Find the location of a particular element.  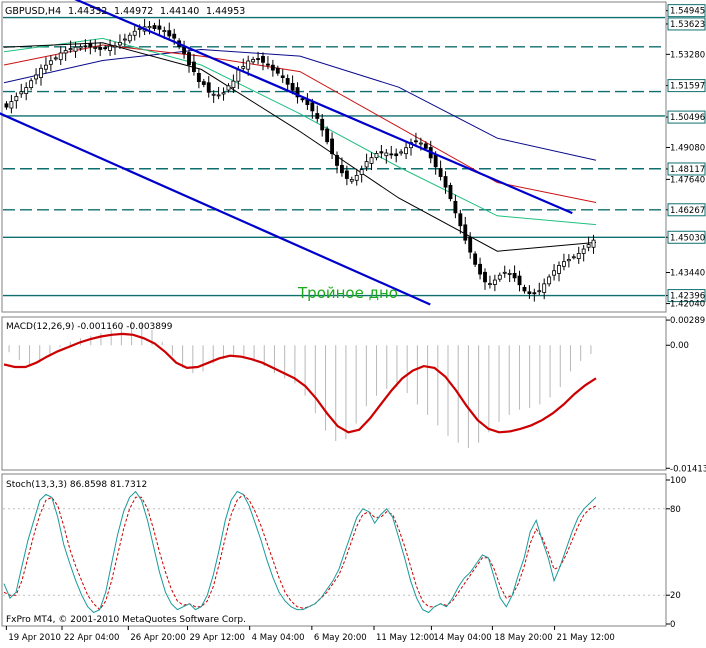

macd-tick-label-0: 0.00289 is located at coordinates (687, 321).